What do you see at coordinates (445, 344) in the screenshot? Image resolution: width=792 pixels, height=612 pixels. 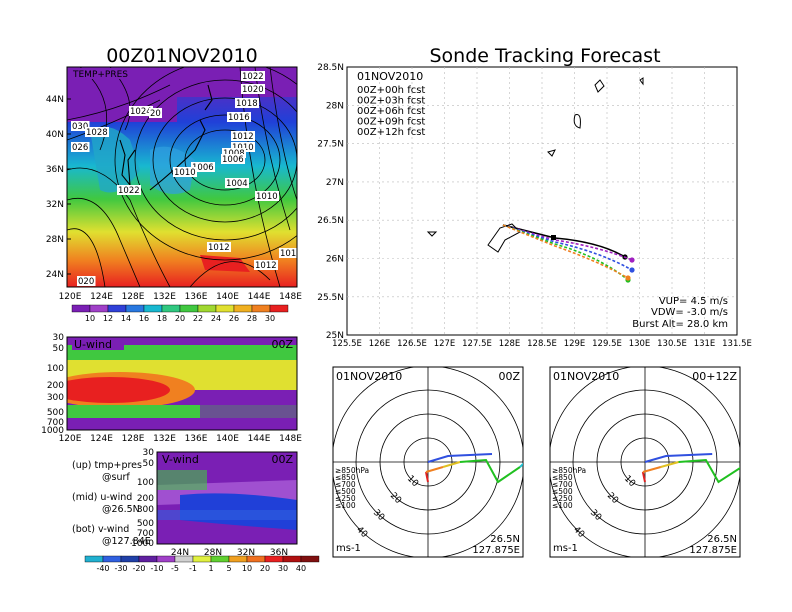 I see `track-lon-tick: 127E` at bounding box center [445, 344].